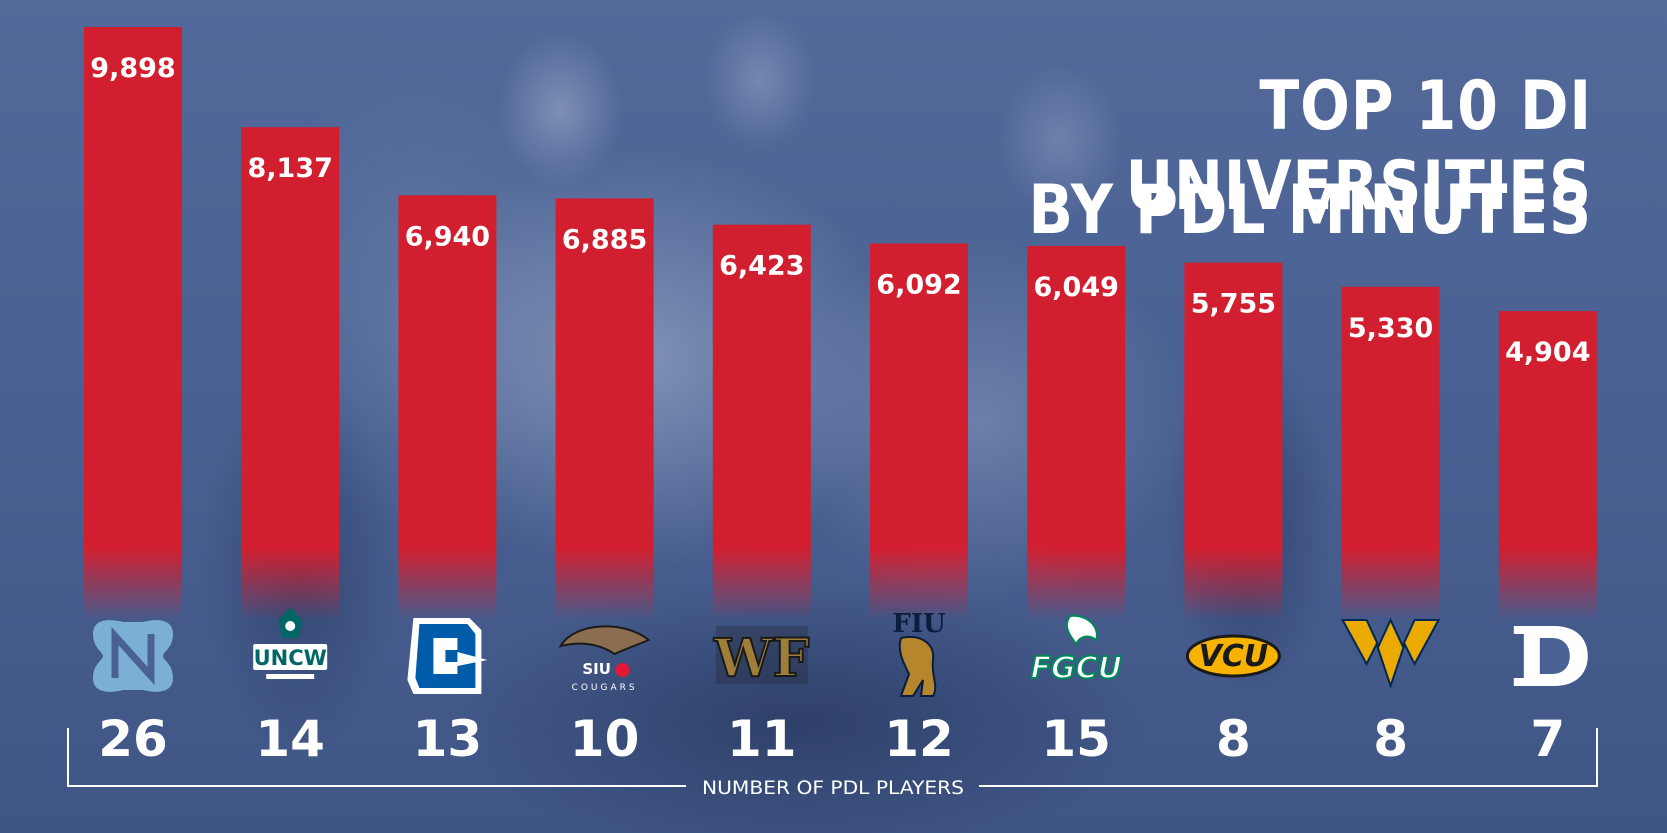 The image size is (1667, 833). Describe the element at coordinates (919, 739) in the screenshot. I see `player-count-label: 12` at that location.